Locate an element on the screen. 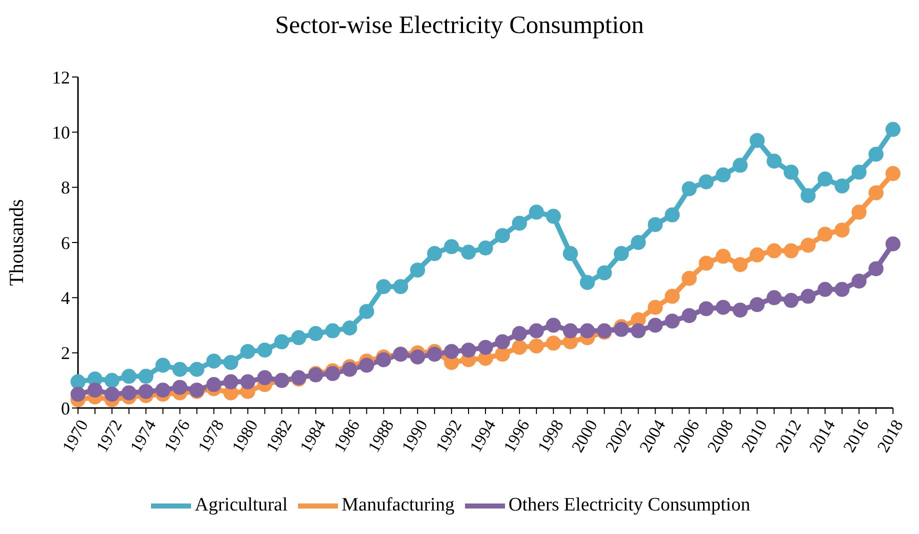  y-tick-label: 0 is located at coordinates (65, 408).